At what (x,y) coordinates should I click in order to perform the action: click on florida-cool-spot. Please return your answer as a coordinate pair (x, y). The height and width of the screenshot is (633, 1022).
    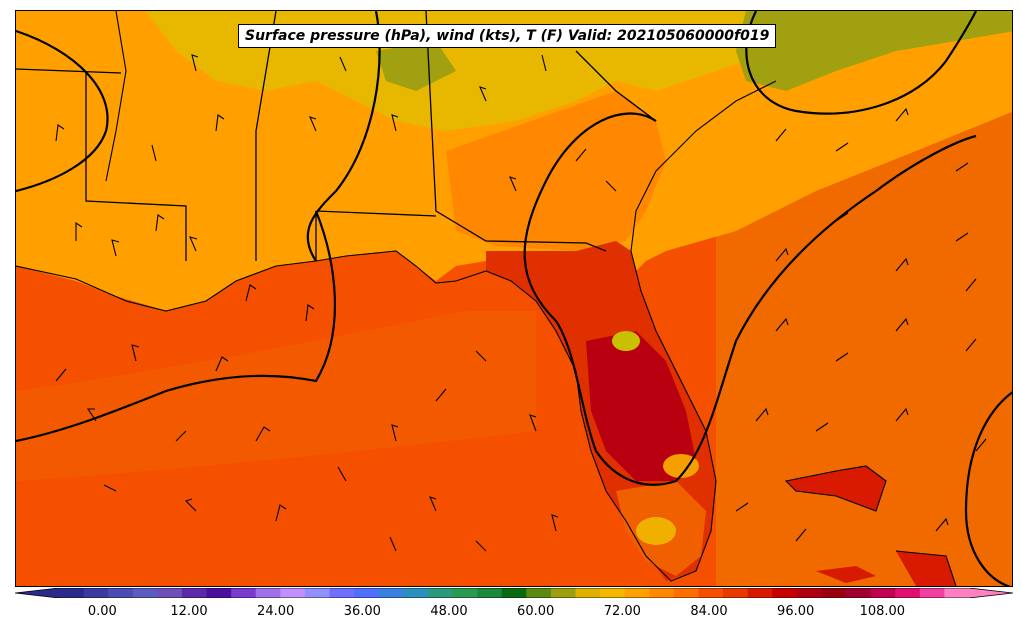
    Looking at the image, I should click on (626, 341).